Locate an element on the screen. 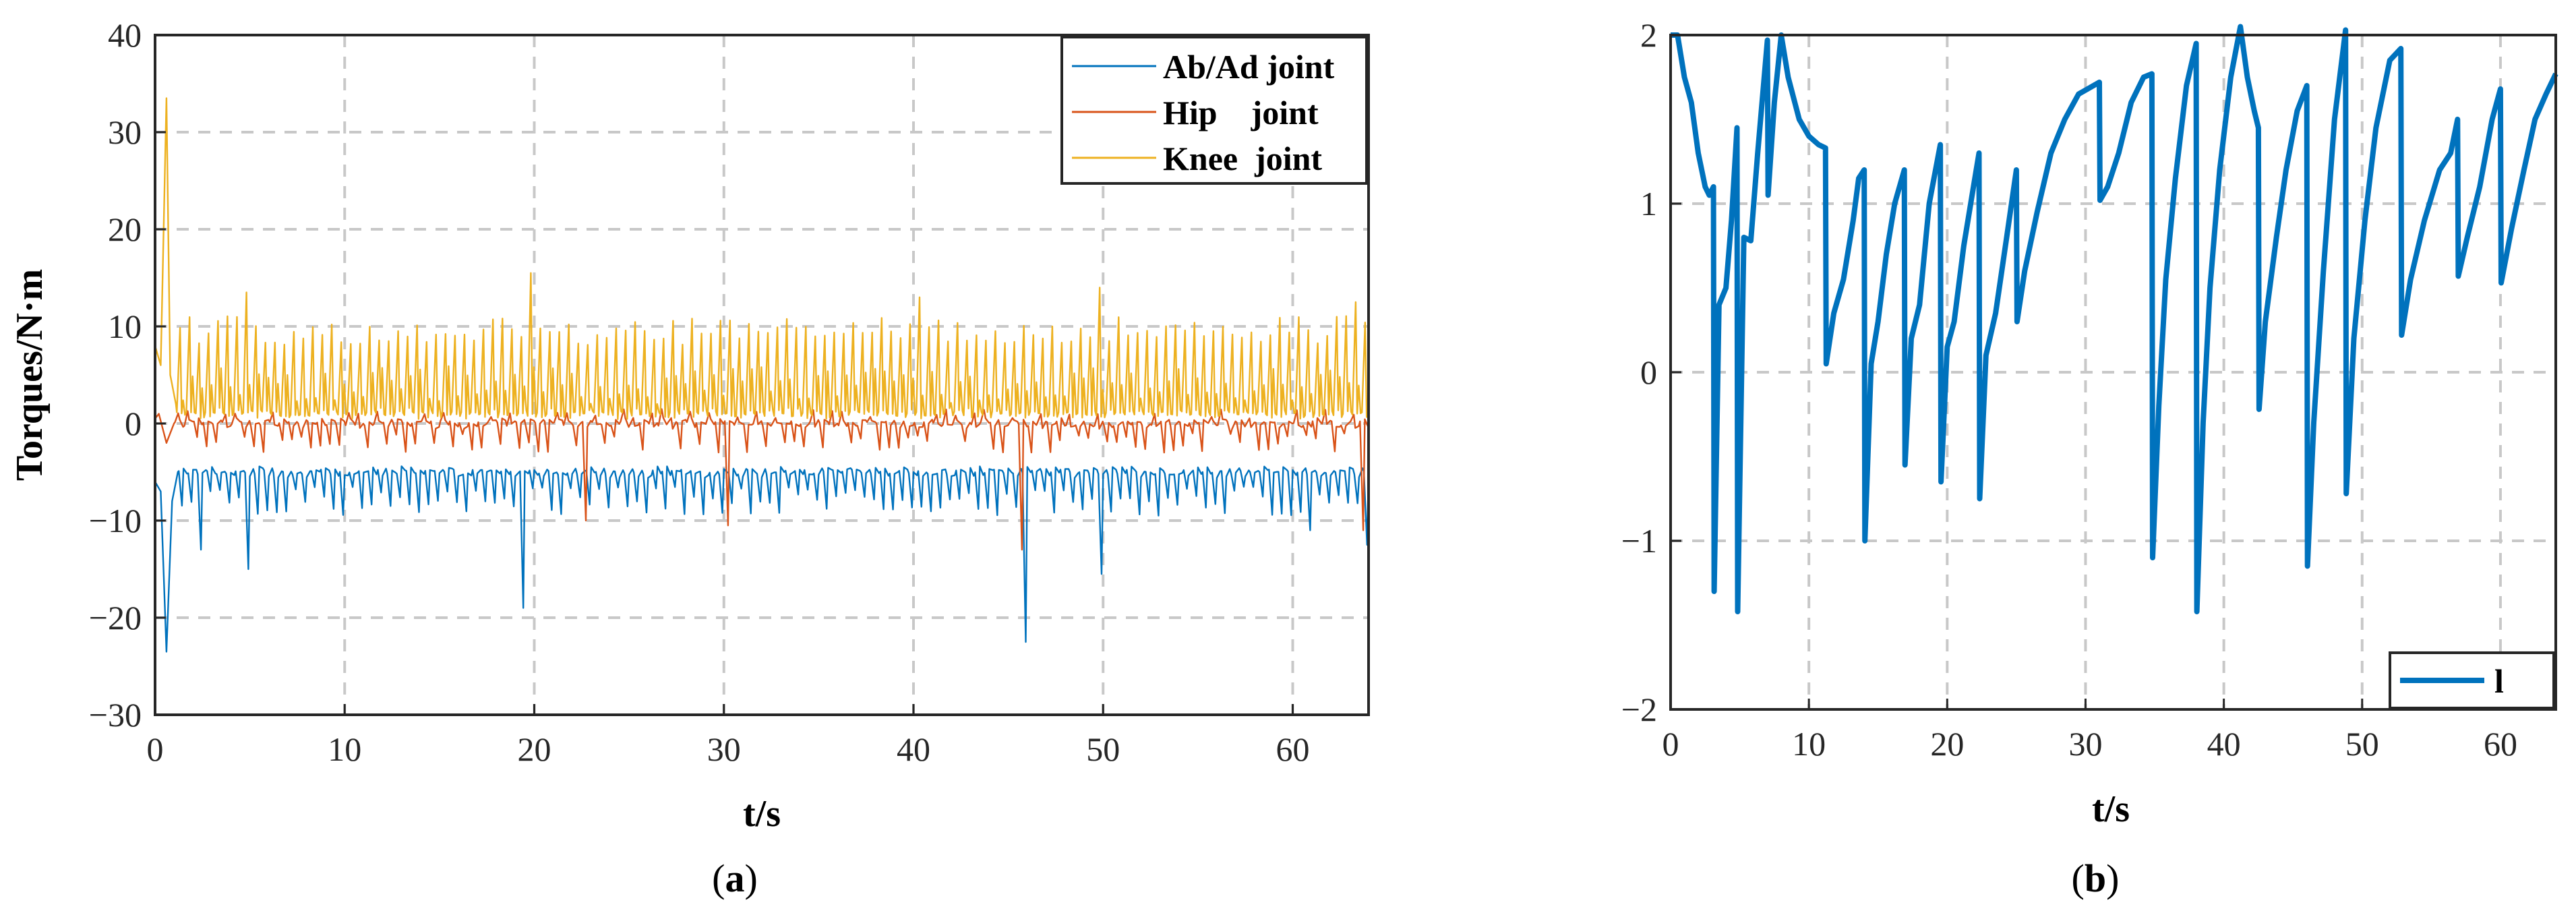  legend-hip-label: Hip joint is located at coordinates (1241, 112).